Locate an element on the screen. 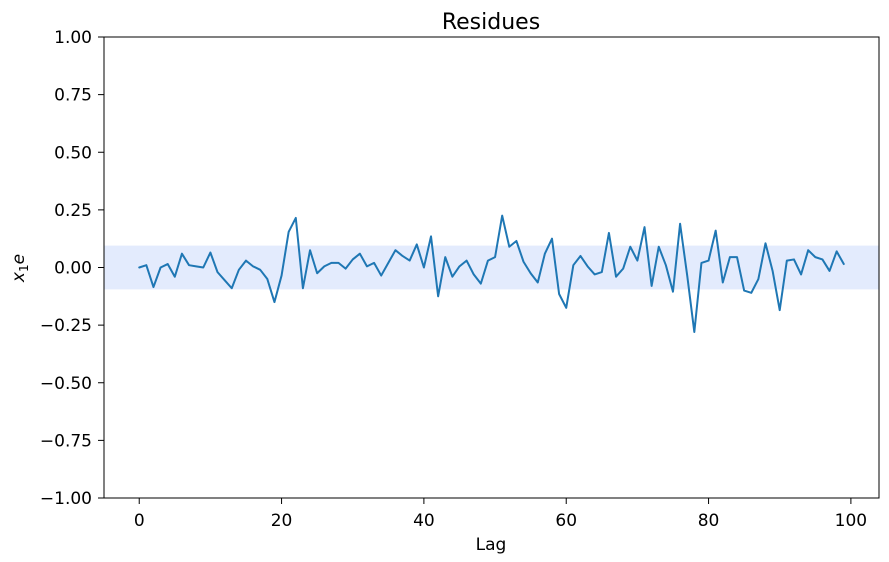  x-tick-label: 100 is located at coordinates (851, 521).